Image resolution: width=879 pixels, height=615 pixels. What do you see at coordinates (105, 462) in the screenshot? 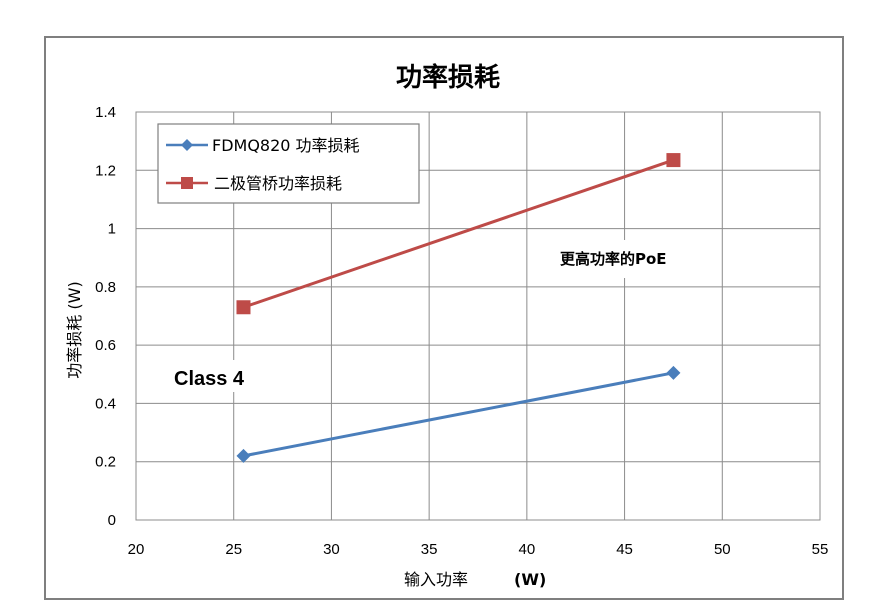
I see `y-tick-label: 0.2` at bounding box center [105, 462].